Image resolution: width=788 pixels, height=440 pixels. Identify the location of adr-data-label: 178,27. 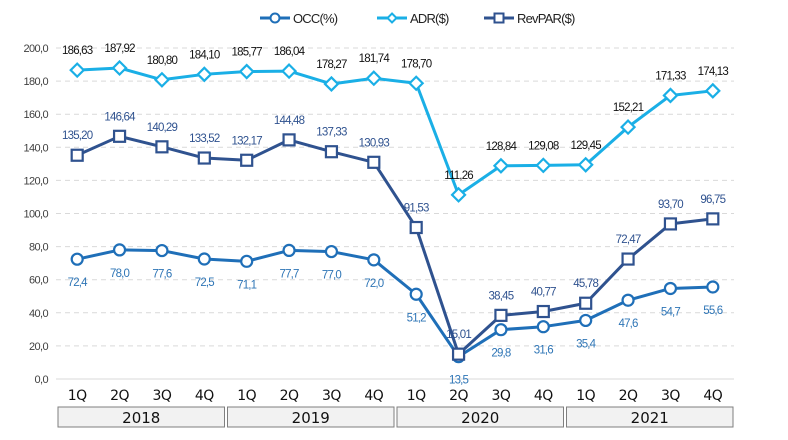
(331, 65).